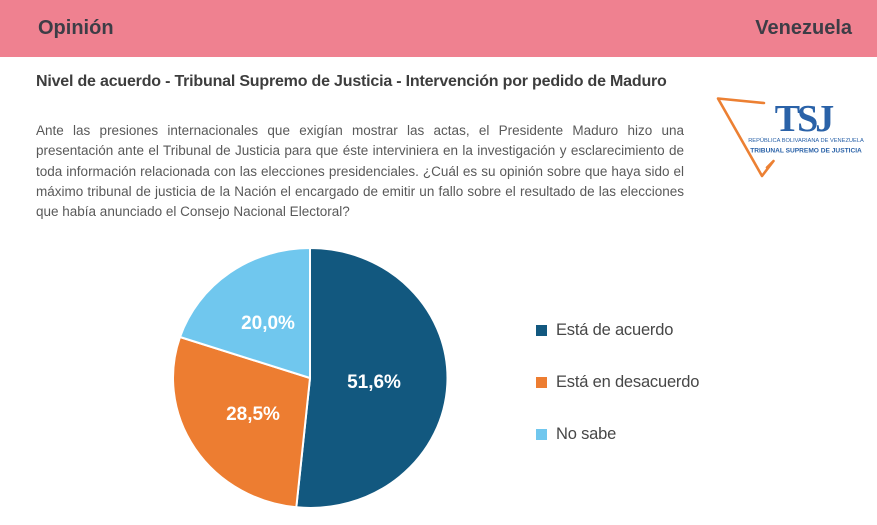  What do you see at coordinates (615, 329) in the screenshot?
I see `legend-label: Está de acuerdo` at bounding box center [615, 329].